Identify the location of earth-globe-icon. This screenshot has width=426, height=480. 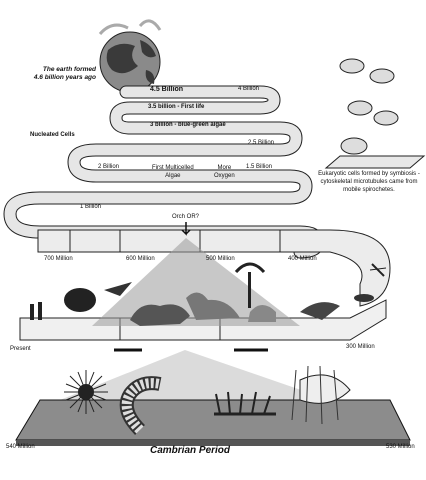
(130, 56).